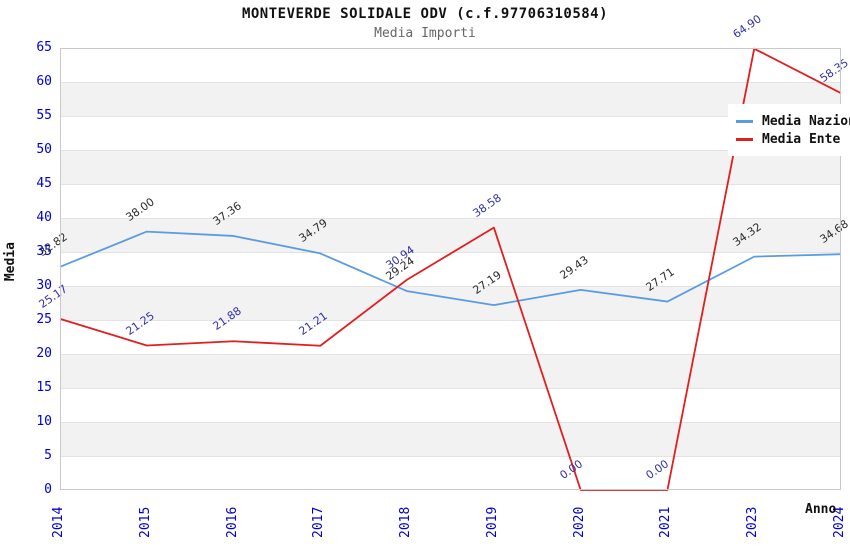 This screenshot has height=550, width=850. Describe the element at coordinates (48, 455) in the screenshot. I see `y-tick-label: 5` at that location.